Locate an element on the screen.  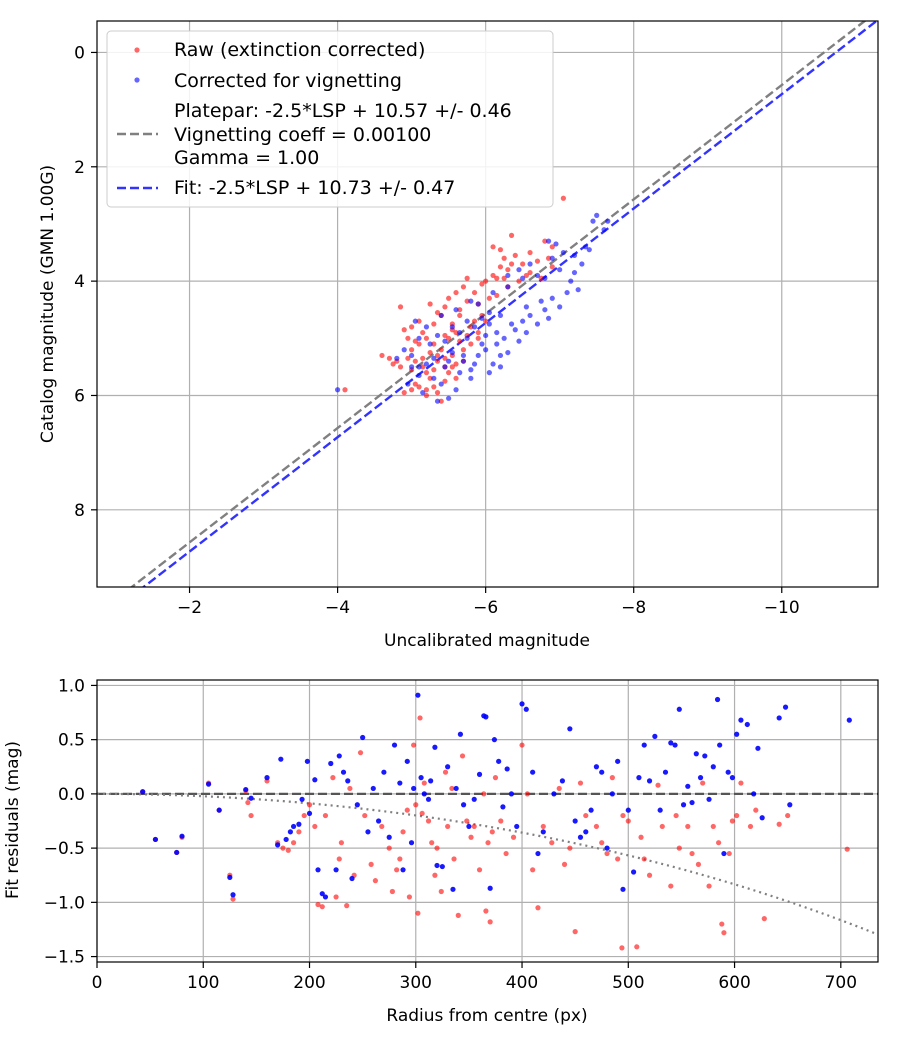
top-y-ticks: 0 2 4 6 8 is located at coordinates (85, 282).